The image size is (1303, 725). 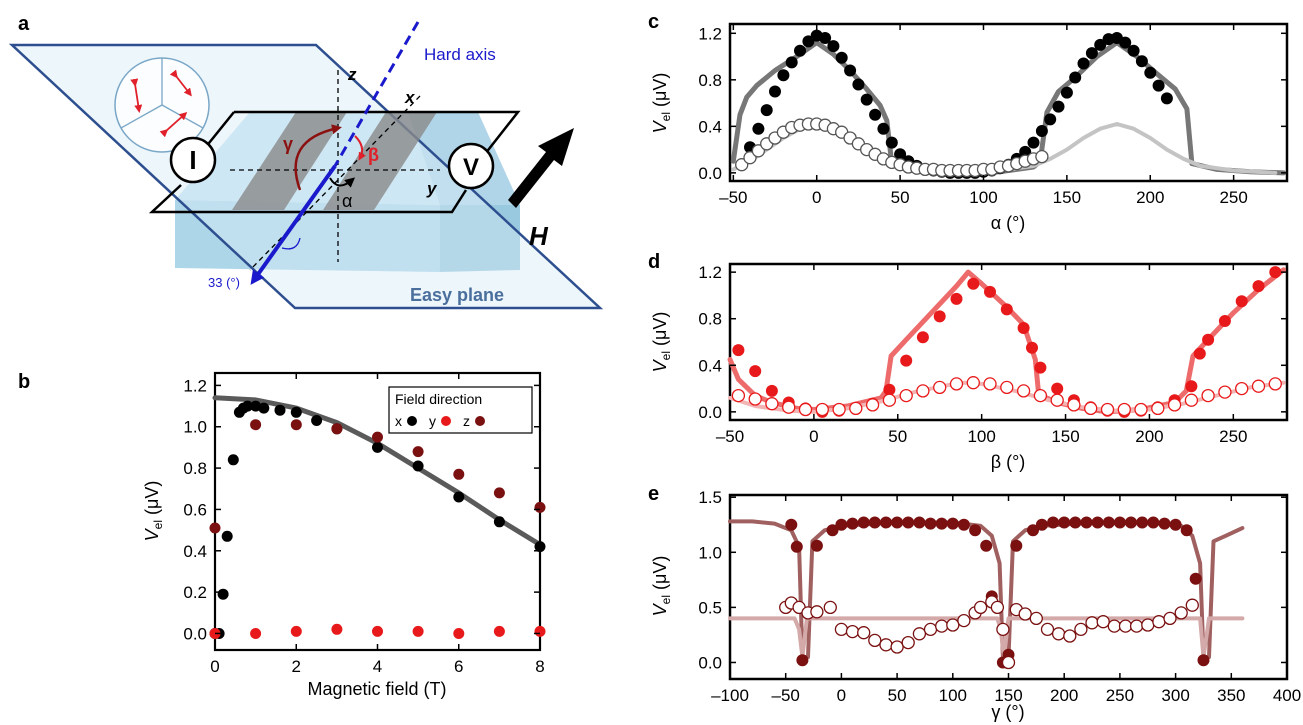 What do you see at coordinates (410, 97) in the screenshot?
I see `axis-x-label: x` at bounding box center [410, 97].